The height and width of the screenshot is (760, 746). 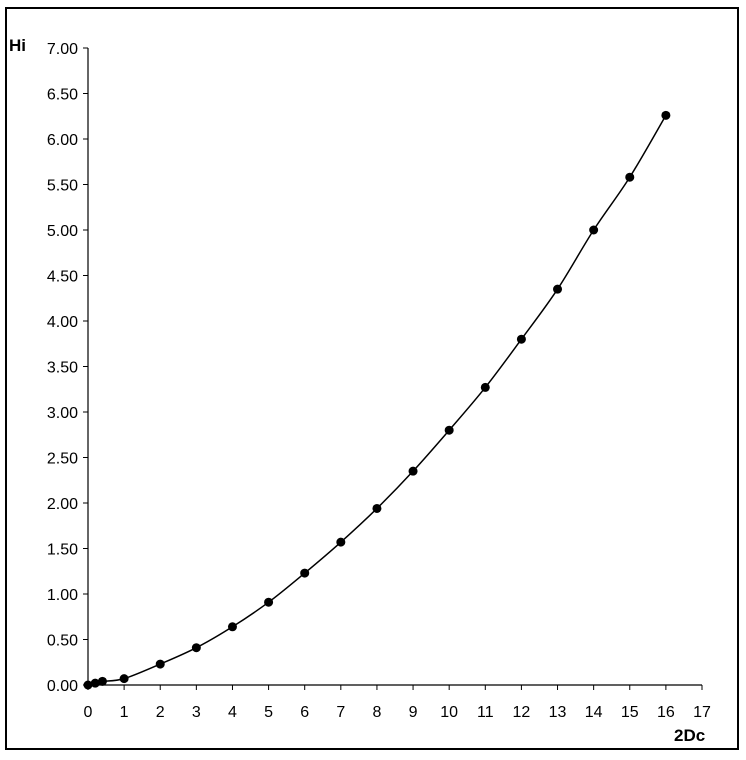 I want to click on x-tick-label: 14, so click(x=594, y=712).